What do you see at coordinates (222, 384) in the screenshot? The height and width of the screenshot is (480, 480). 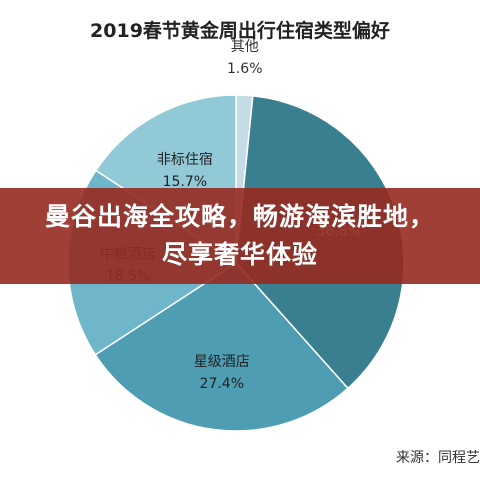 I see `pie-slice-value-label: 27.4%` at bounding box center [222, 384].